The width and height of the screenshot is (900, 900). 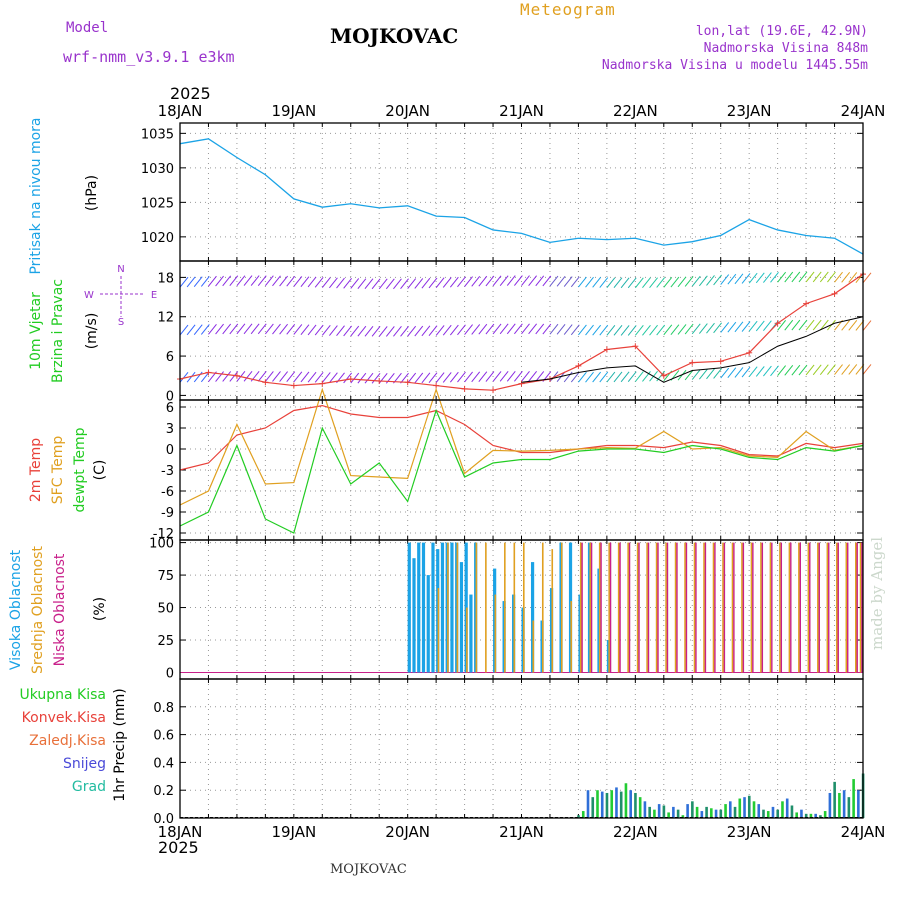 I want to click on x-tick-label-top: 23JAN, so click(x=749, y=111).